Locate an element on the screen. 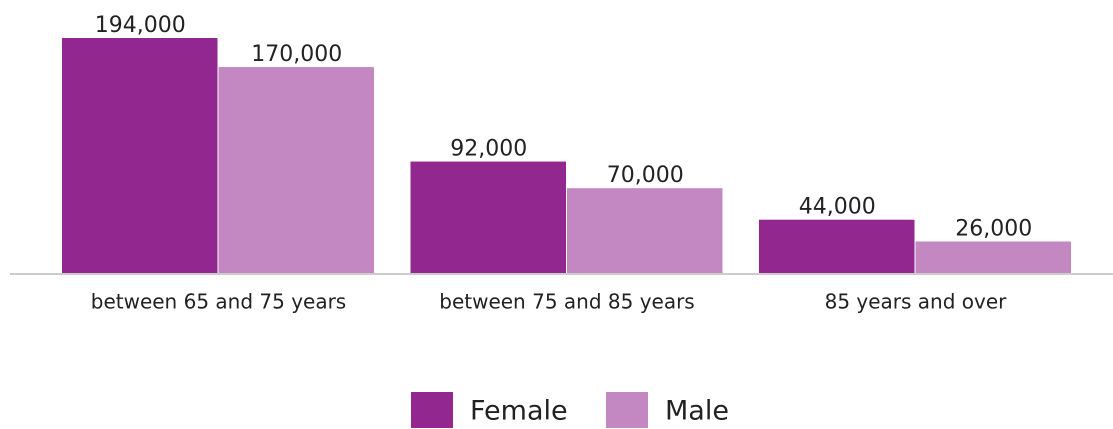 The width and height of the screenshot is (1113, 429). legend-label: Female is located at coordinates (519, 411).